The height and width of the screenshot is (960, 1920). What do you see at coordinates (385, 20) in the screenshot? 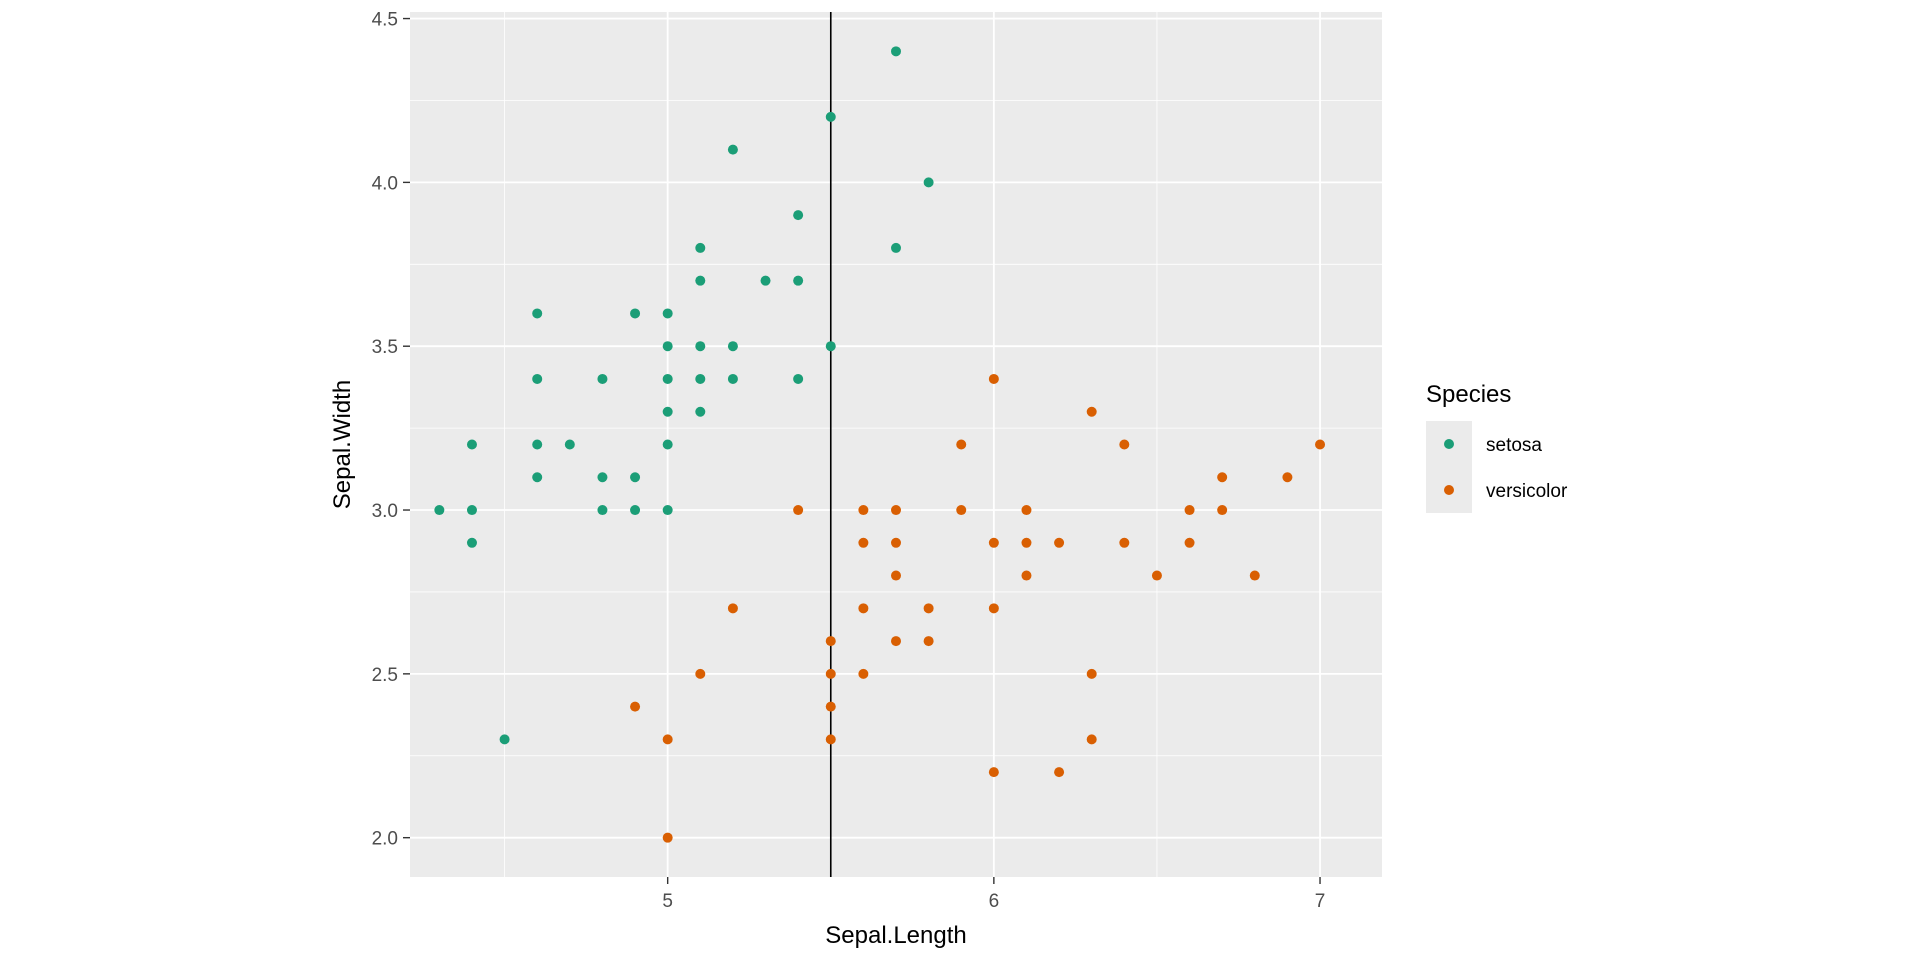
I see `y-tick-label: 4.5` at bounding box center [385, 20].